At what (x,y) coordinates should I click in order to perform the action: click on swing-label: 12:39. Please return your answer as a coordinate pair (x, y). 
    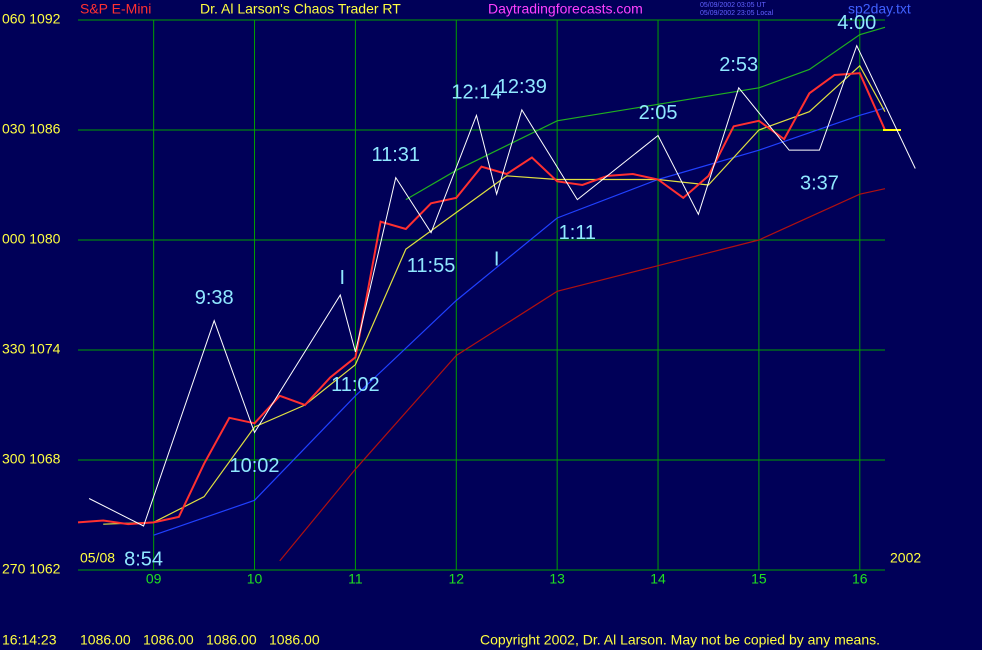
    Looking at the image, I should click on (522, 87).